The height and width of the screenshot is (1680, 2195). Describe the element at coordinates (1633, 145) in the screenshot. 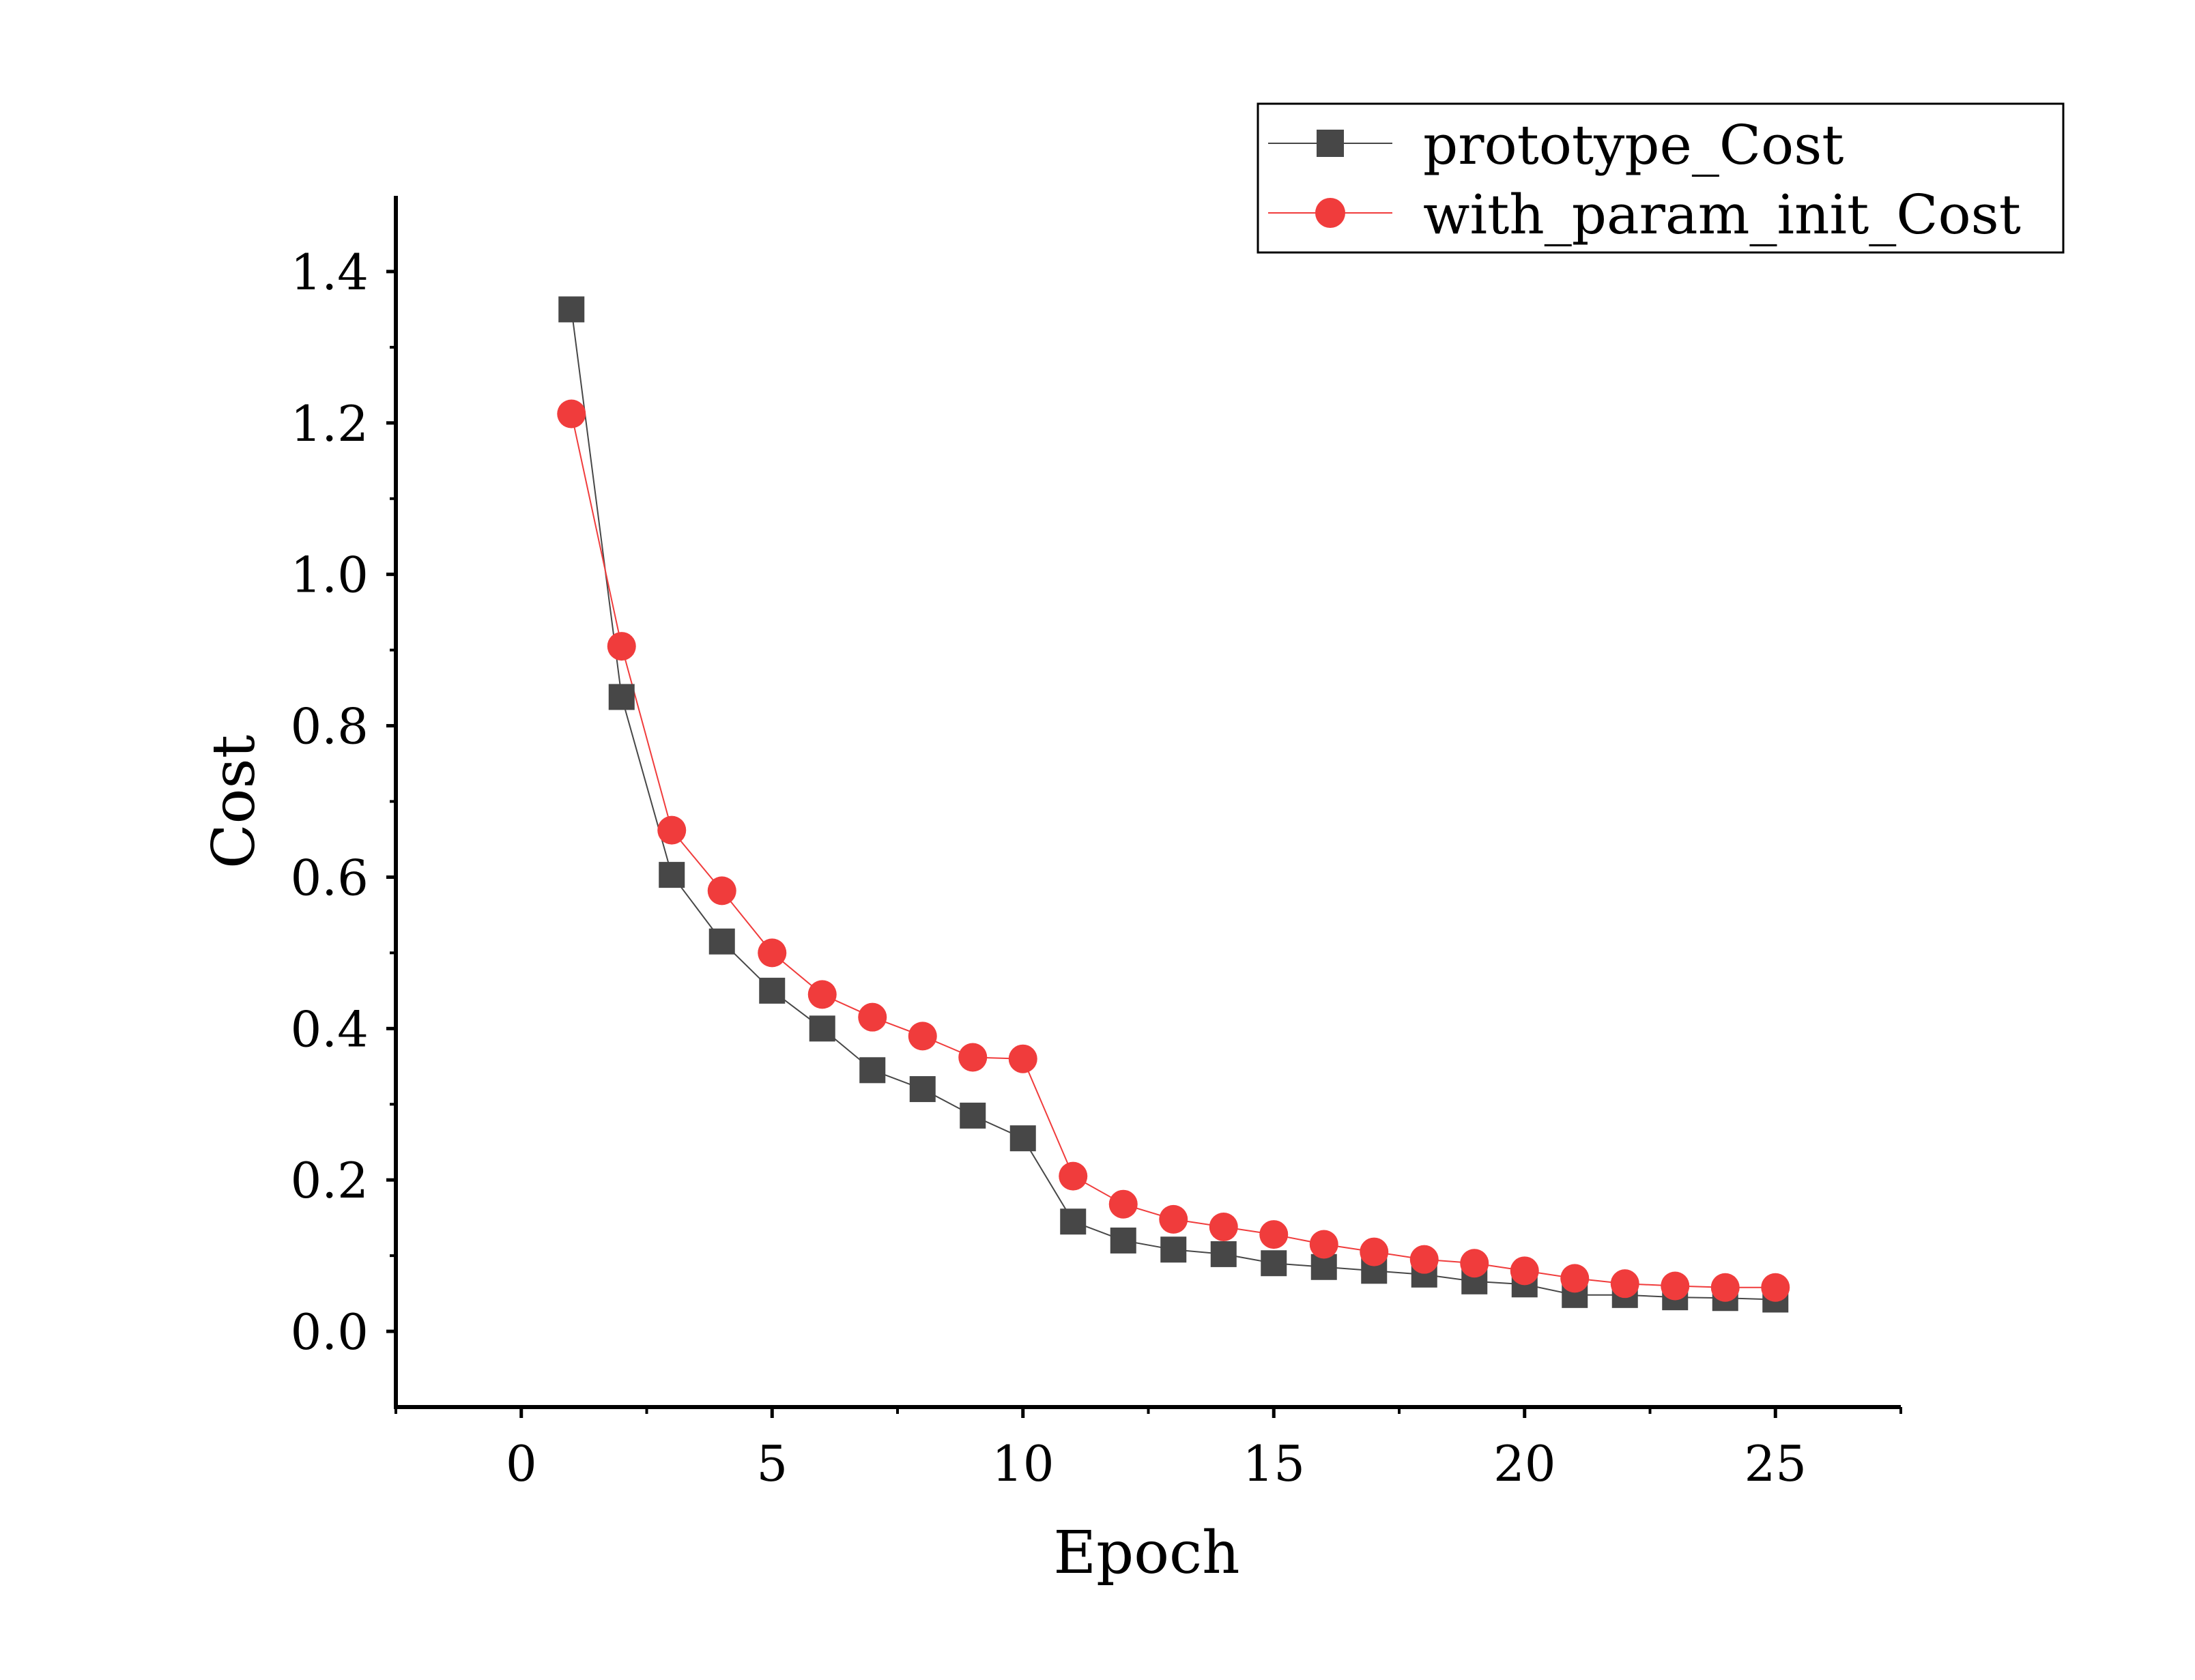

I see `legend-label-prototype: prototype_Cost` at that location.